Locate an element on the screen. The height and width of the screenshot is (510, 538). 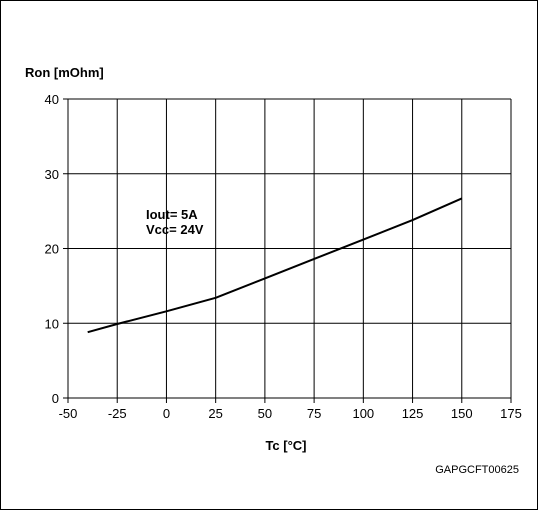
x-tick-label: -25 is located at coordinates (117, 413).